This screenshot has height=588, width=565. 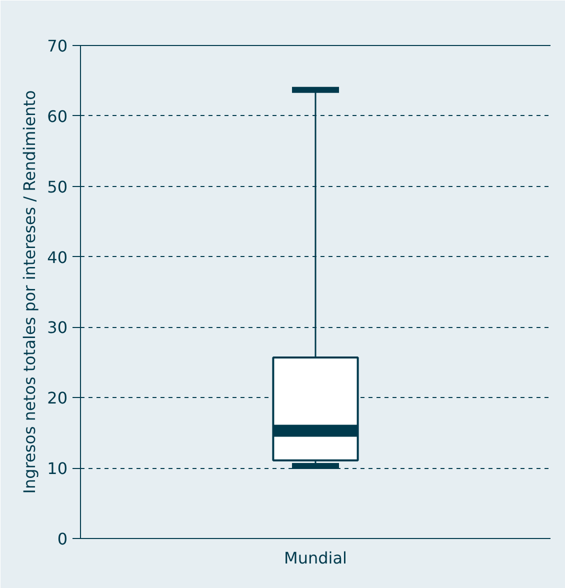 What do you see at coordinates (57, 468) in the screenshot?
I see `y-tick-label: 10` at bounding box center [57, 468].